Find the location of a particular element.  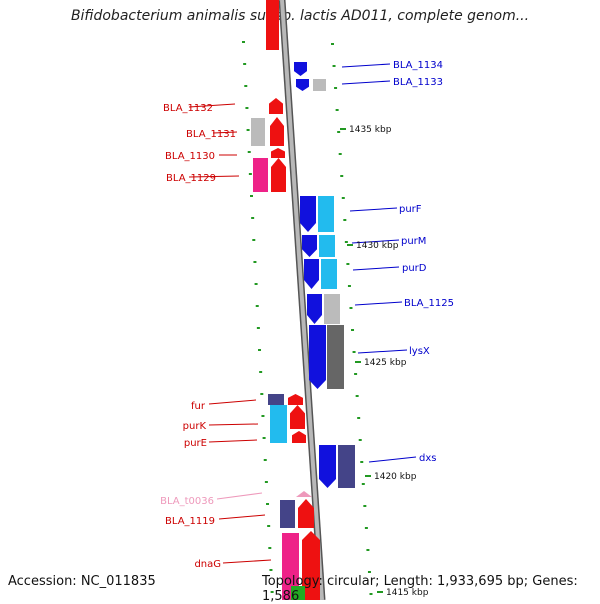

gene-bla1131-a is located at coordinates (258, 132).